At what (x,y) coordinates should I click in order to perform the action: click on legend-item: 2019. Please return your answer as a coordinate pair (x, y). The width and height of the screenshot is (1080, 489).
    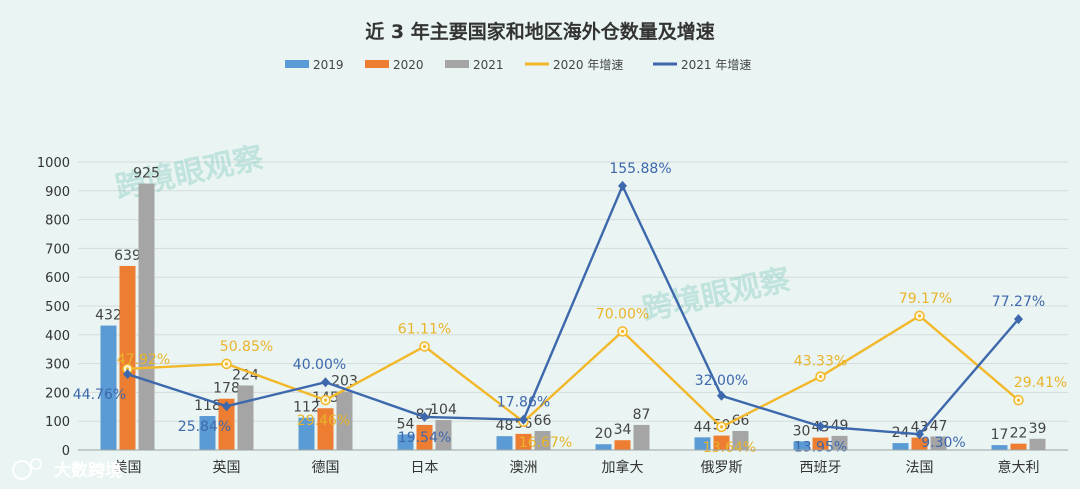
    Looking at the image, I should click on (314, 65).